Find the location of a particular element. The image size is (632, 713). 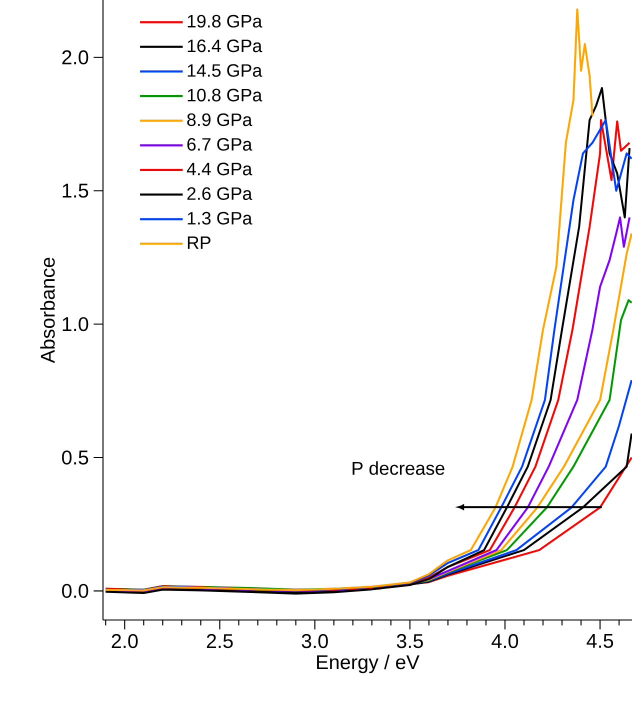

x-tick-label: 3.0 is located at coordinates (315, 641).